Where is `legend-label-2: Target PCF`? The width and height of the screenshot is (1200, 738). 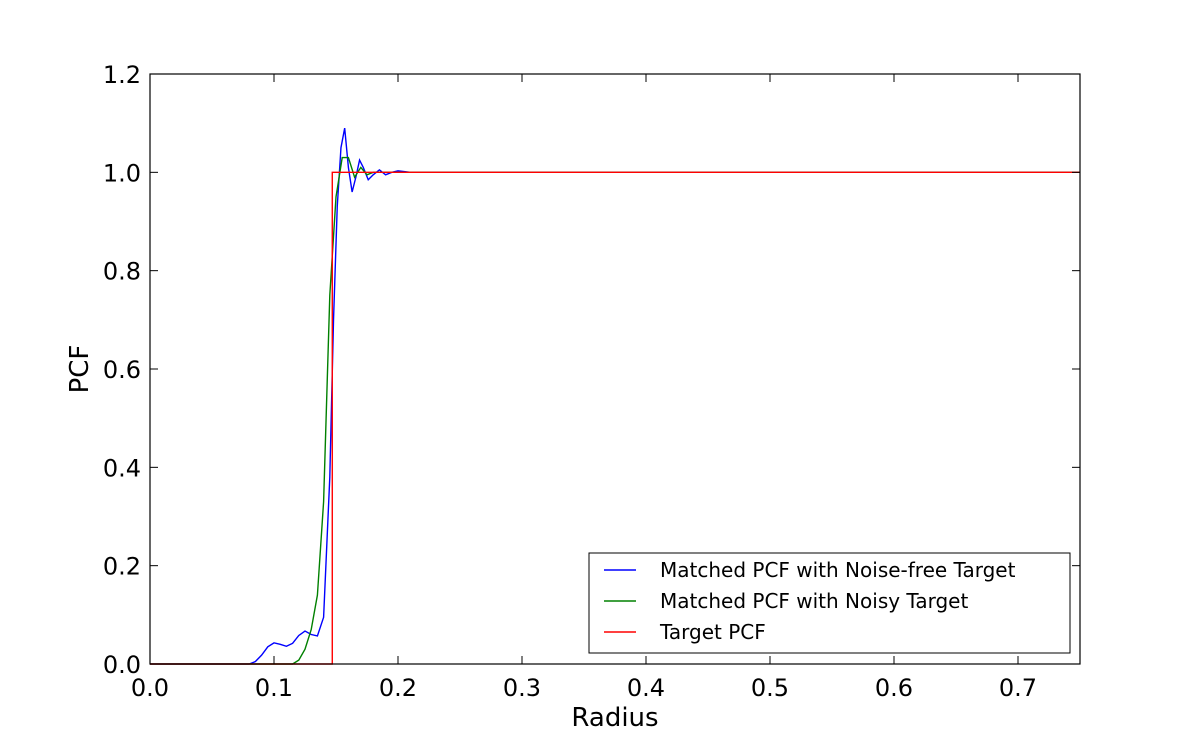
legend-label-2: Target PCF is located at coordinates (712, 632).